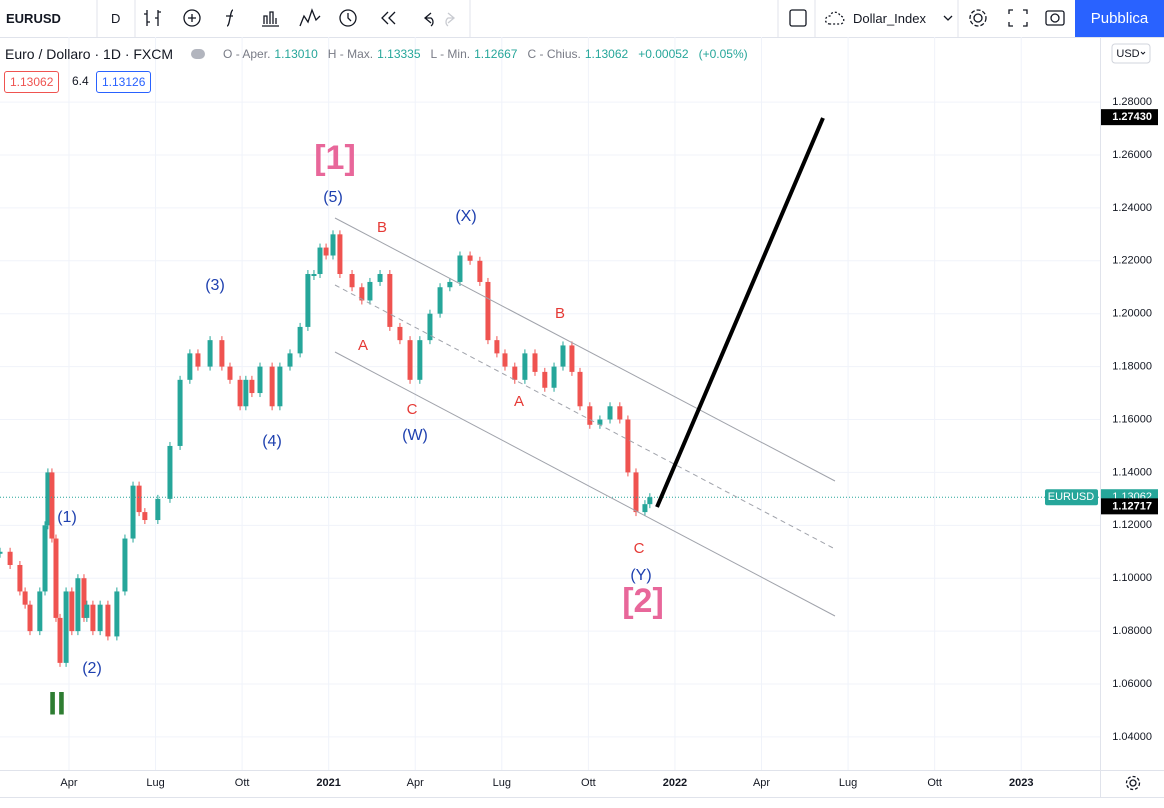 The width and height of the screenshot is (1164, 808). Describe the element at coordinates (335, 158) in the screenshot. I see `wave-label: [1]` at that location.